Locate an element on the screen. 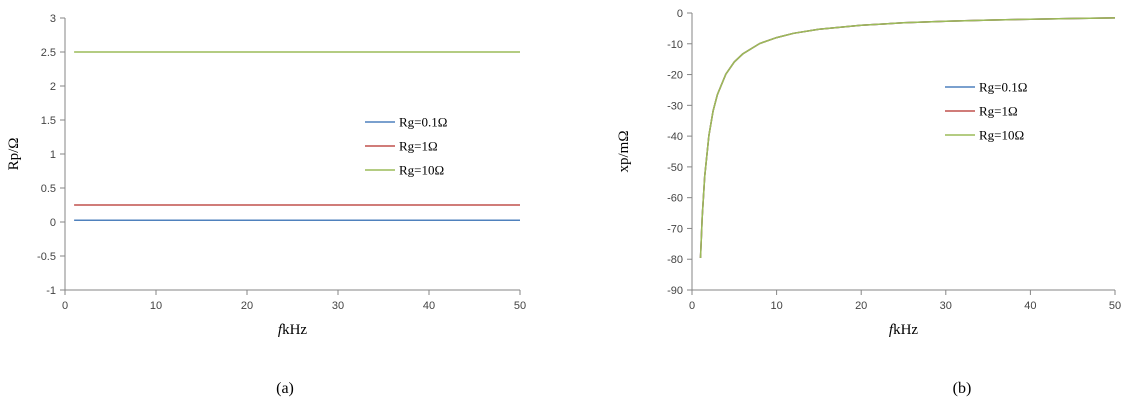  y-tick-label: 2.5 is located at coordinates (48, 53).